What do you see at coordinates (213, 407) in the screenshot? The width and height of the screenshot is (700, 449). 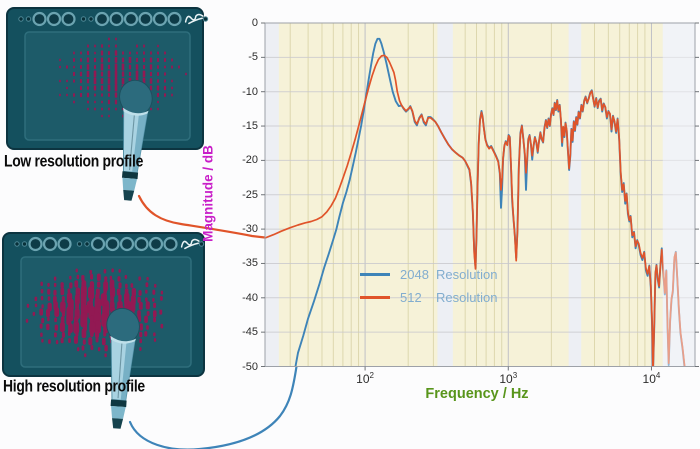 I see `blue-mic-cable` at bounding box center [213, 407].